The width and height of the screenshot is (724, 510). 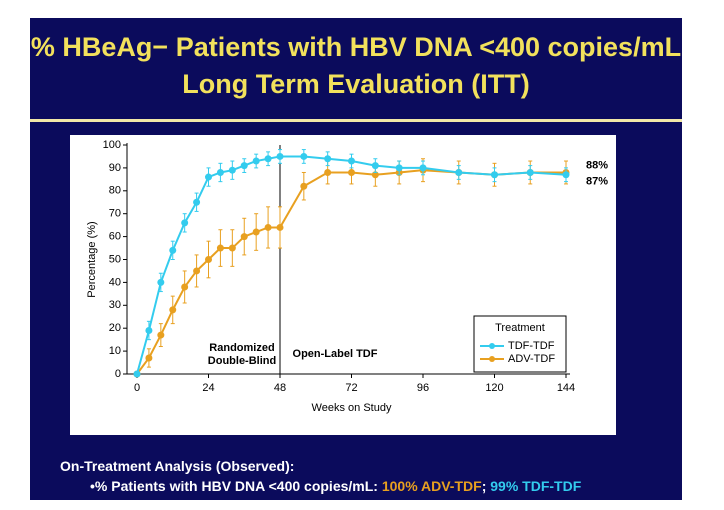 I want to click on y-tick-label: 20, so click(x=115, y=328).